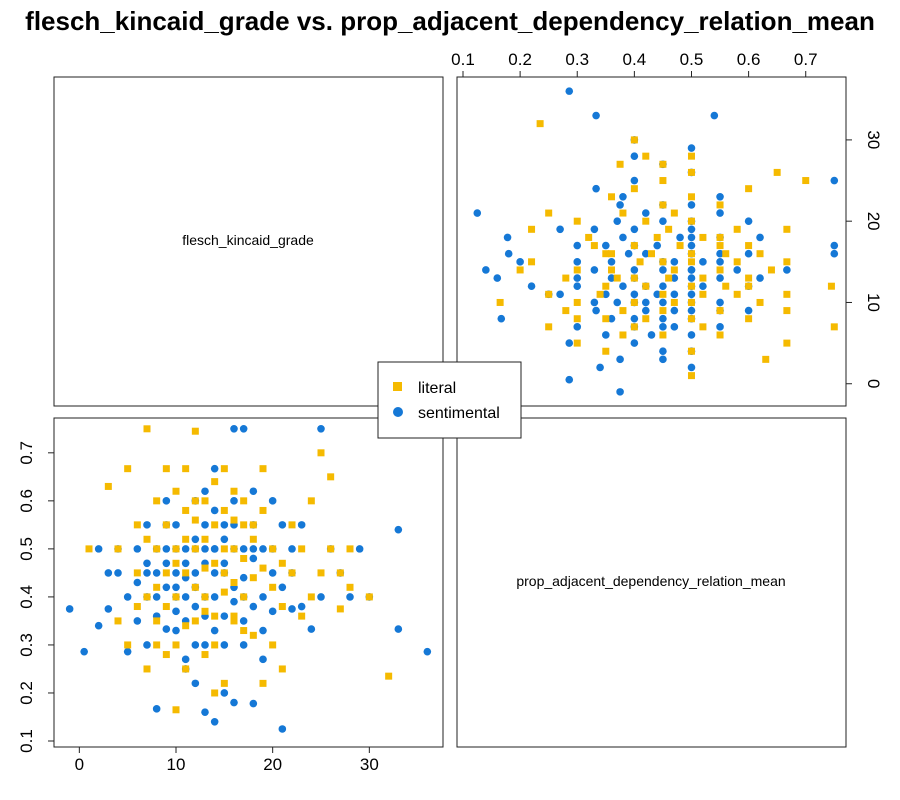  What do you see at coordinates (79, 764) in the screenshot?
I see `bottom-axis-tick-label: 0` at bounding box center [79, 764].